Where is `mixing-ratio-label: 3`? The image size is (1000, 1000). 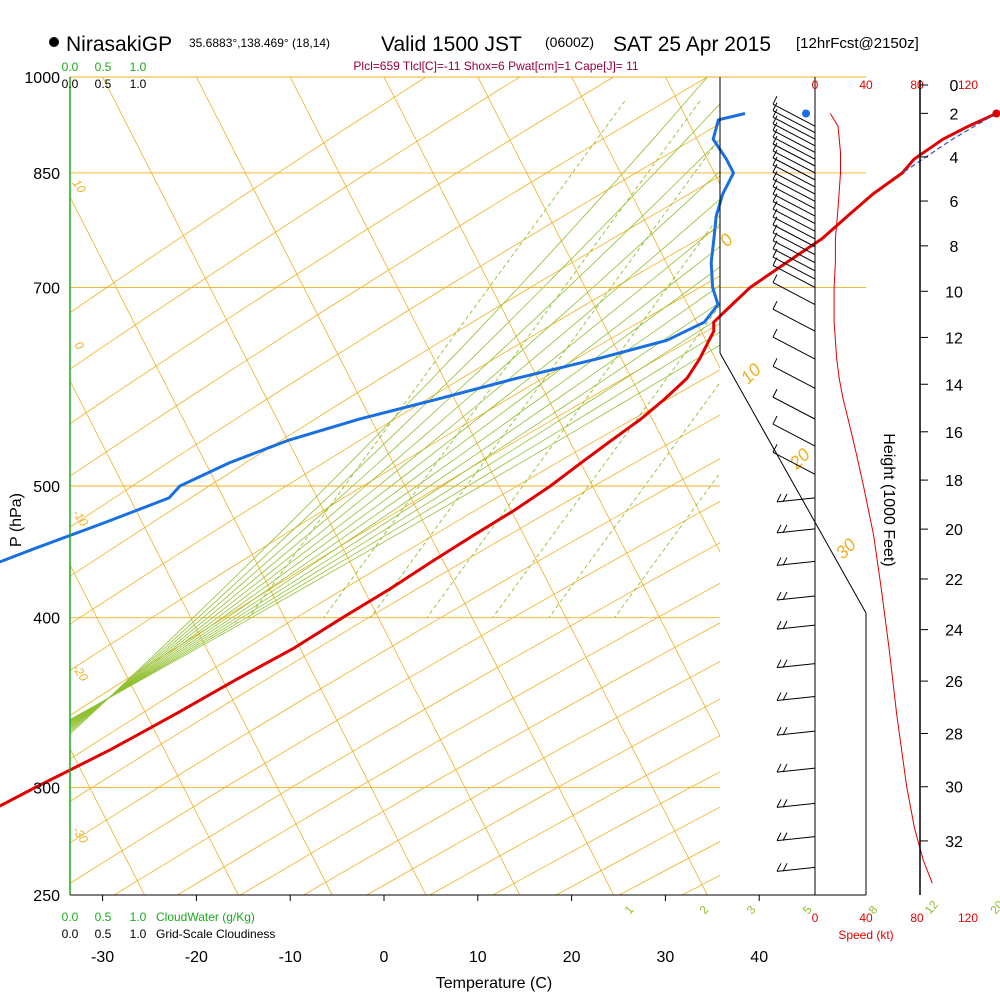 mixing-ratio-label: 3 is located at coordinates (751, 910).